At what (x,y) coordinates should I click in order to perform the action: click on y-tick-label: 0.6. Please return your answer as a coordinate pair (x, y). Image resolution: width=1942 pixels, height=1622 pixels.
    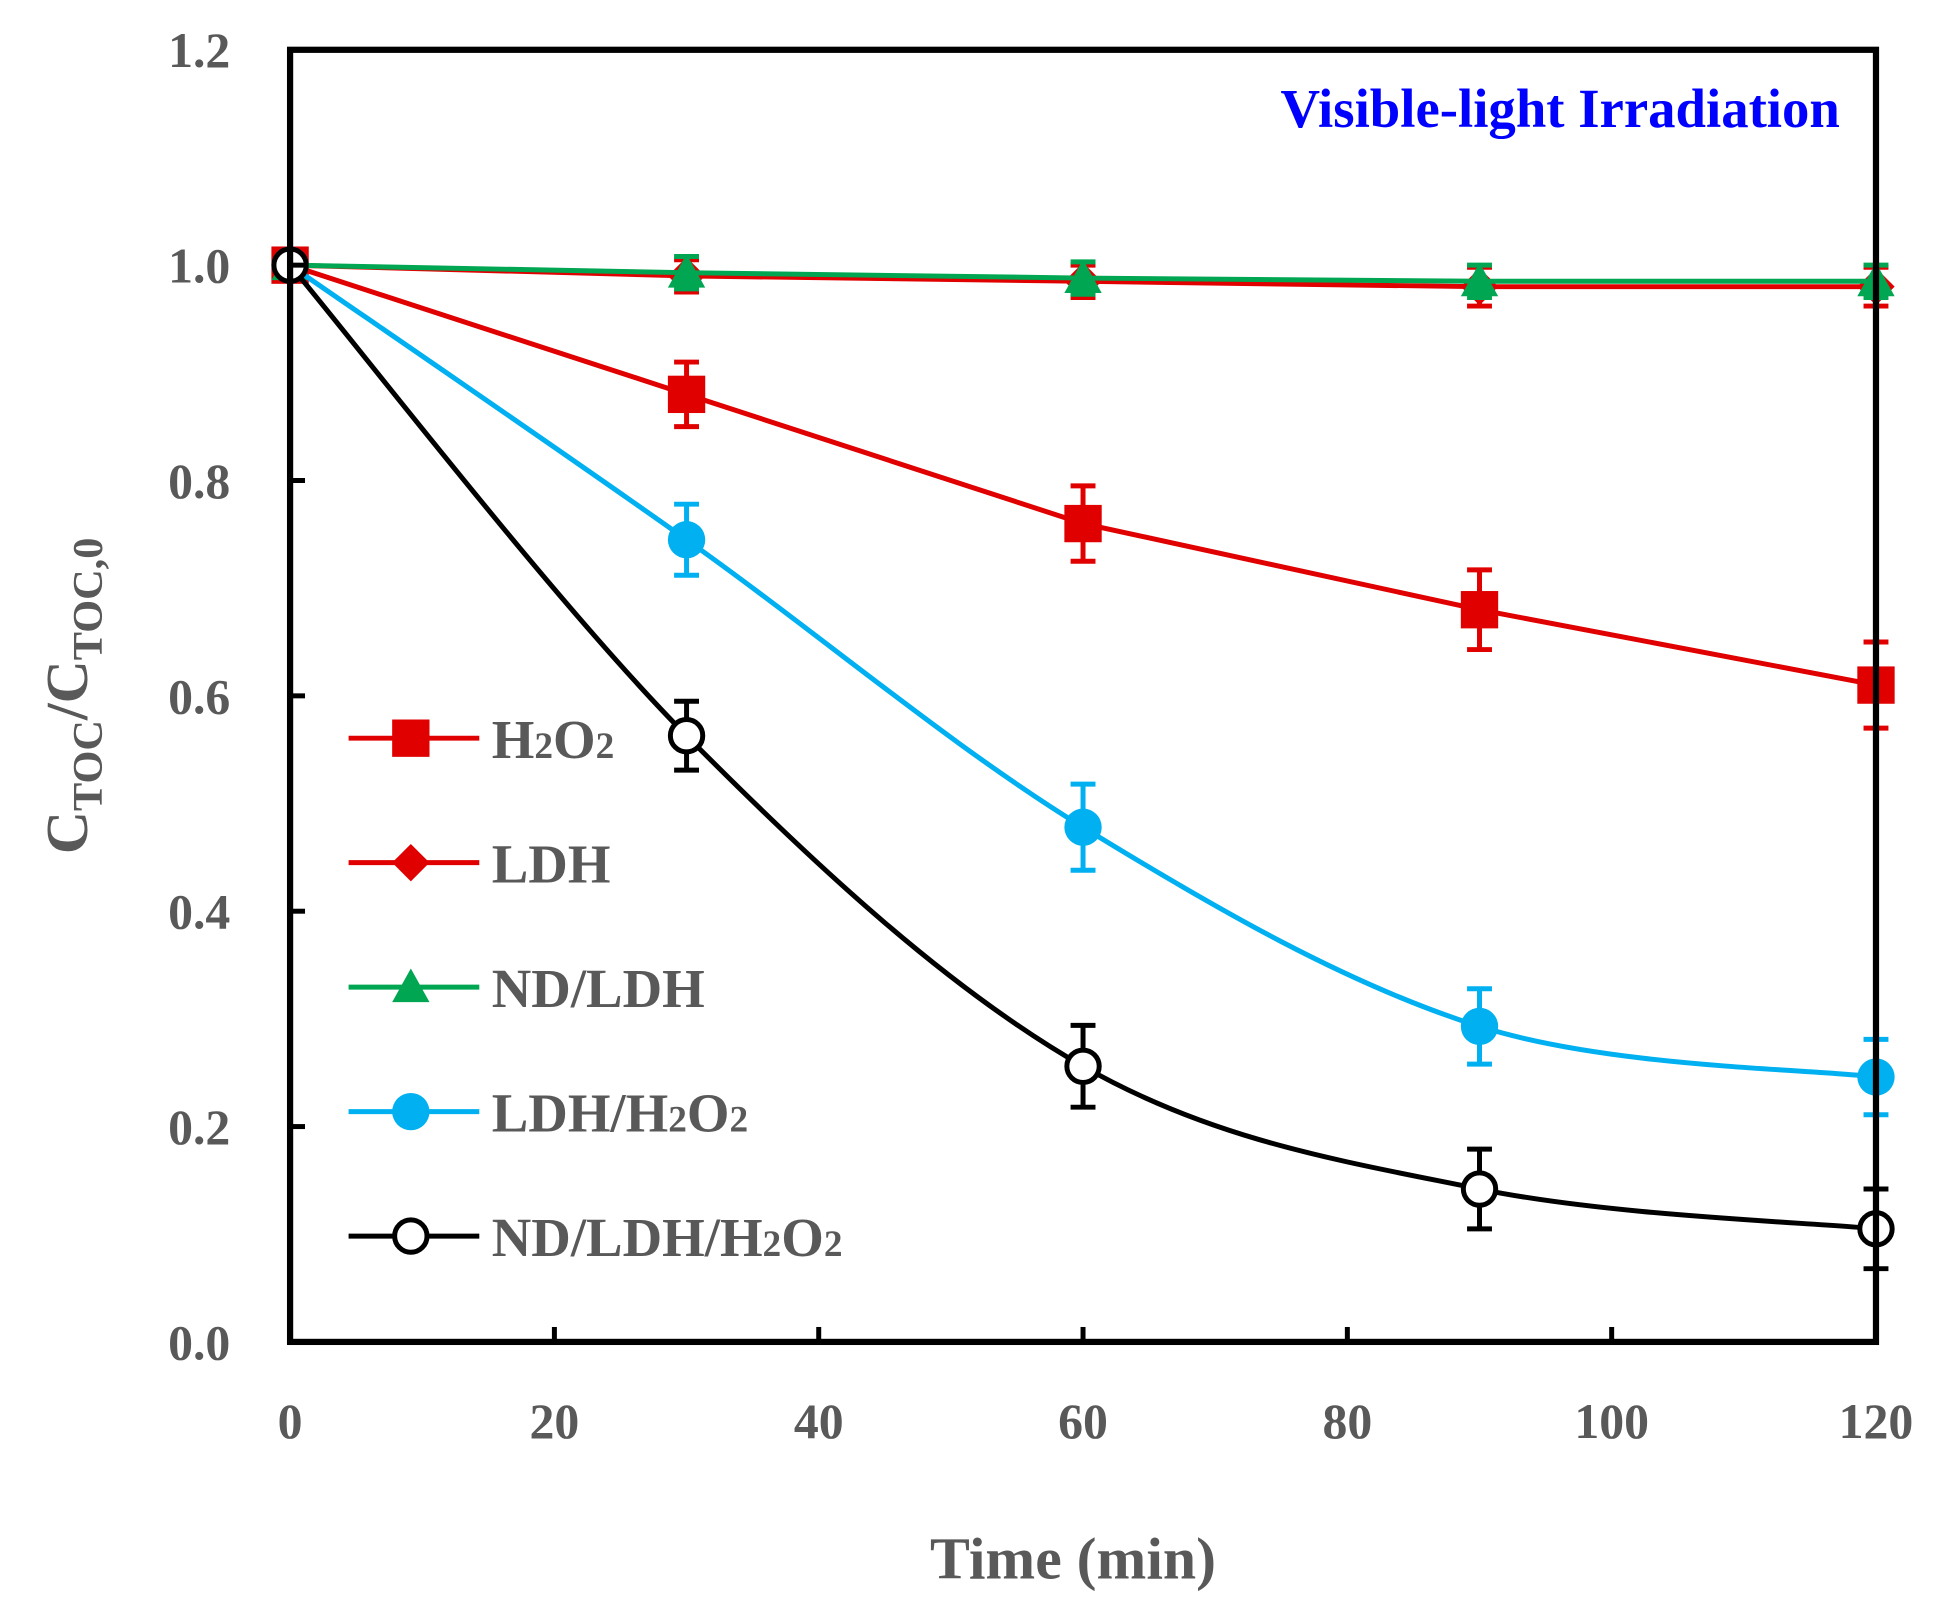
    Looking at the image, I should click on (199, 696).